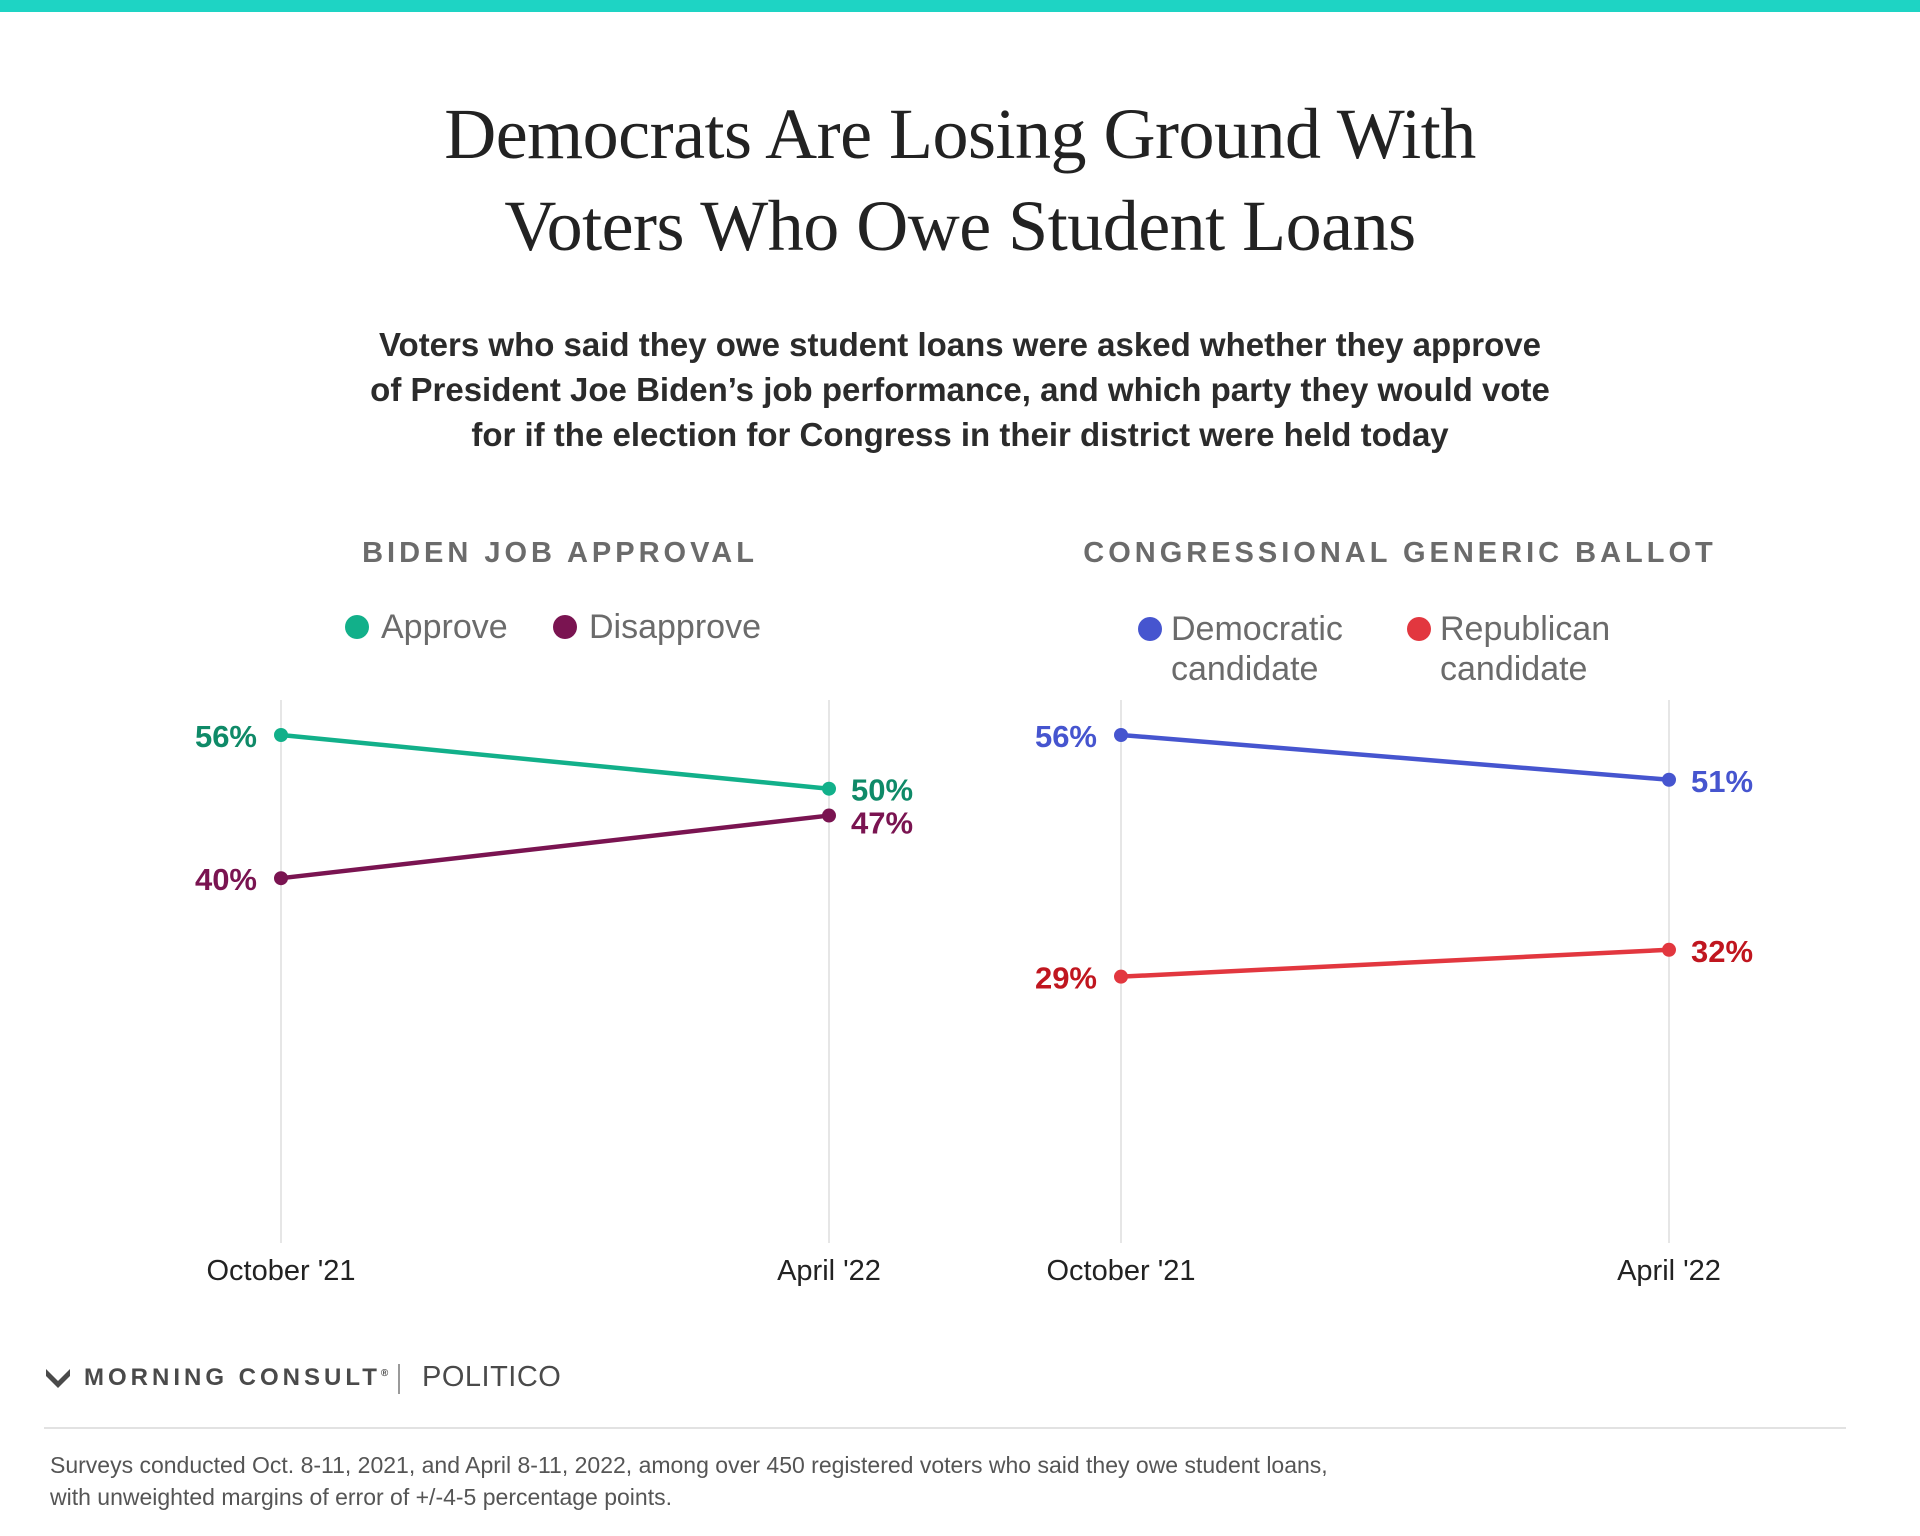 Image resolution: width=1920 pixels, height=1536 pixels. I want to click on approval-data-label-0-0: 56%, so click(226, 736).